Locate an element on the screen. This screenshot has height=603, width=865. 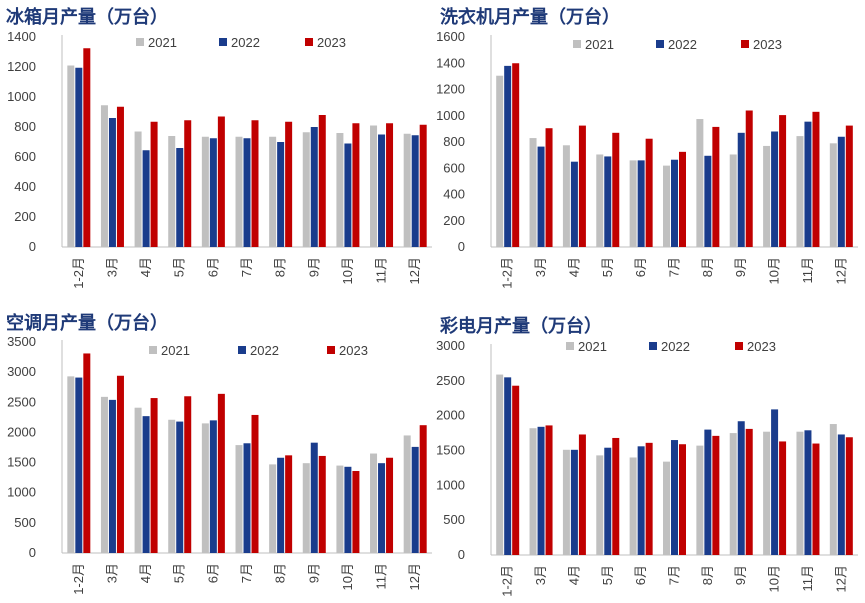
legend-label-2021: 2021 is located at coordinates (599, 44).